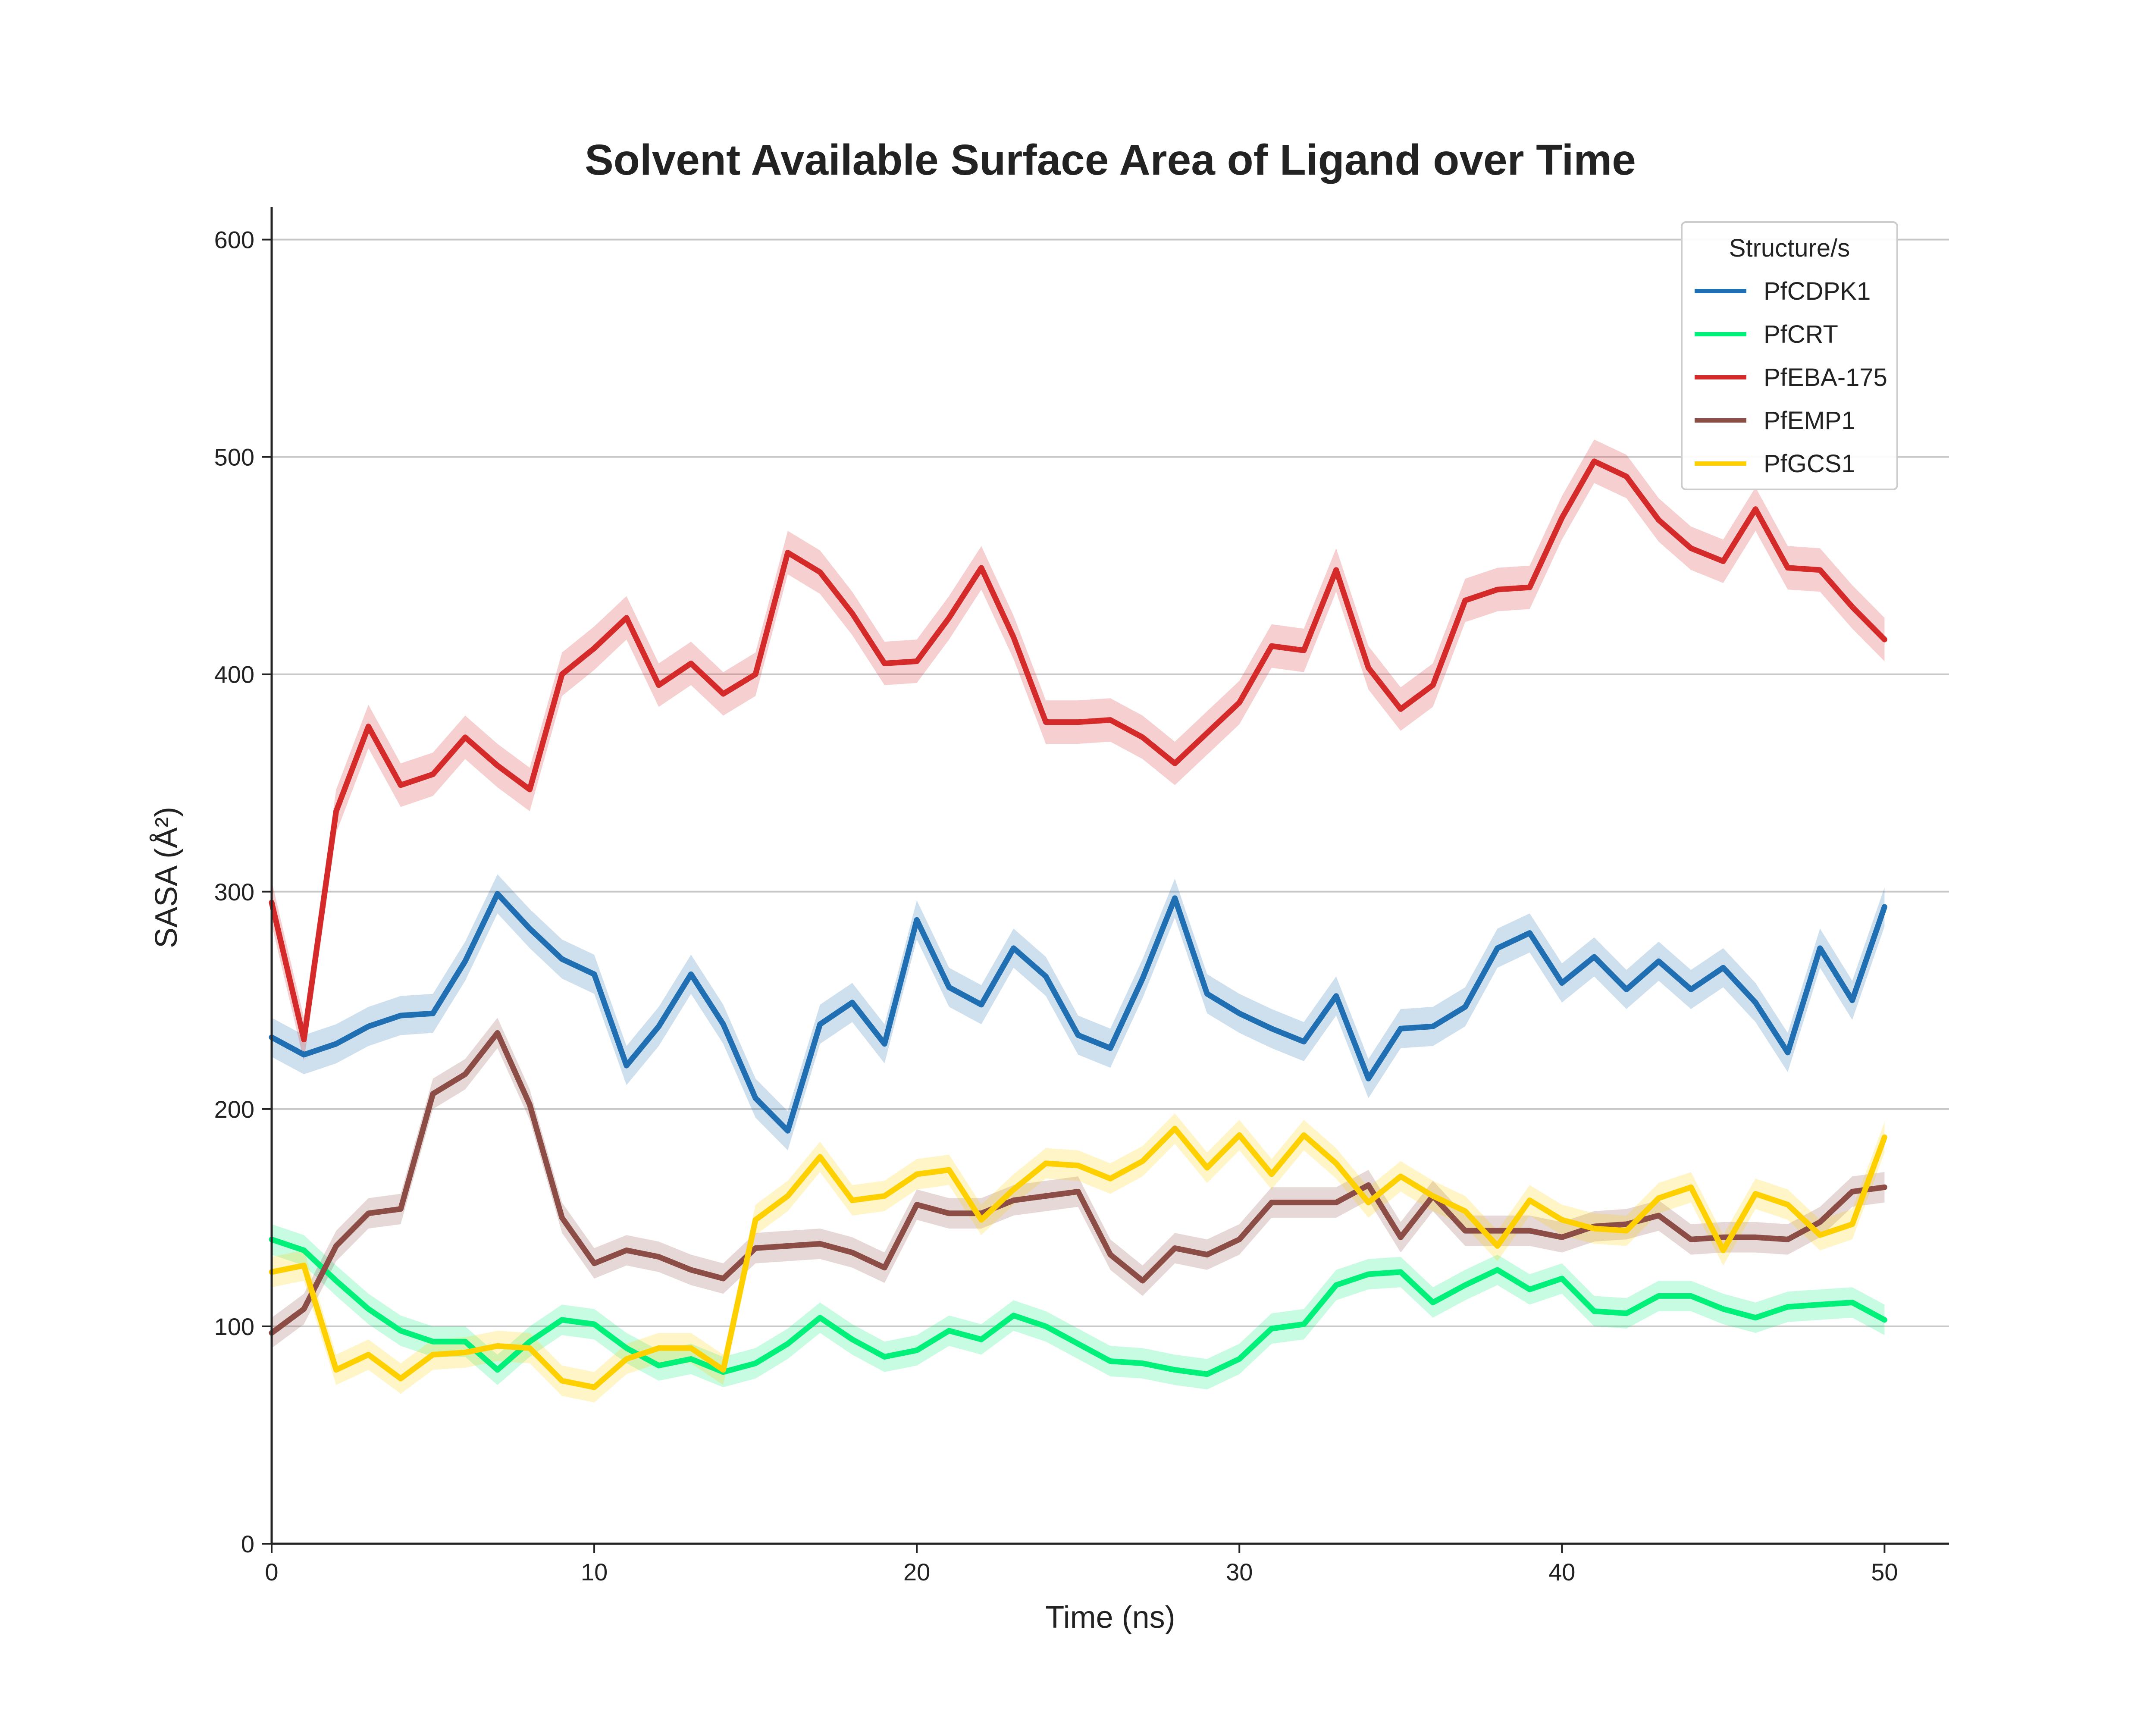 The height and width of the screenshot is (1727, 2156). Describe the element at coordinates (234, 1326) in the screenshot. I see `y-tick-label: 100` at that location.